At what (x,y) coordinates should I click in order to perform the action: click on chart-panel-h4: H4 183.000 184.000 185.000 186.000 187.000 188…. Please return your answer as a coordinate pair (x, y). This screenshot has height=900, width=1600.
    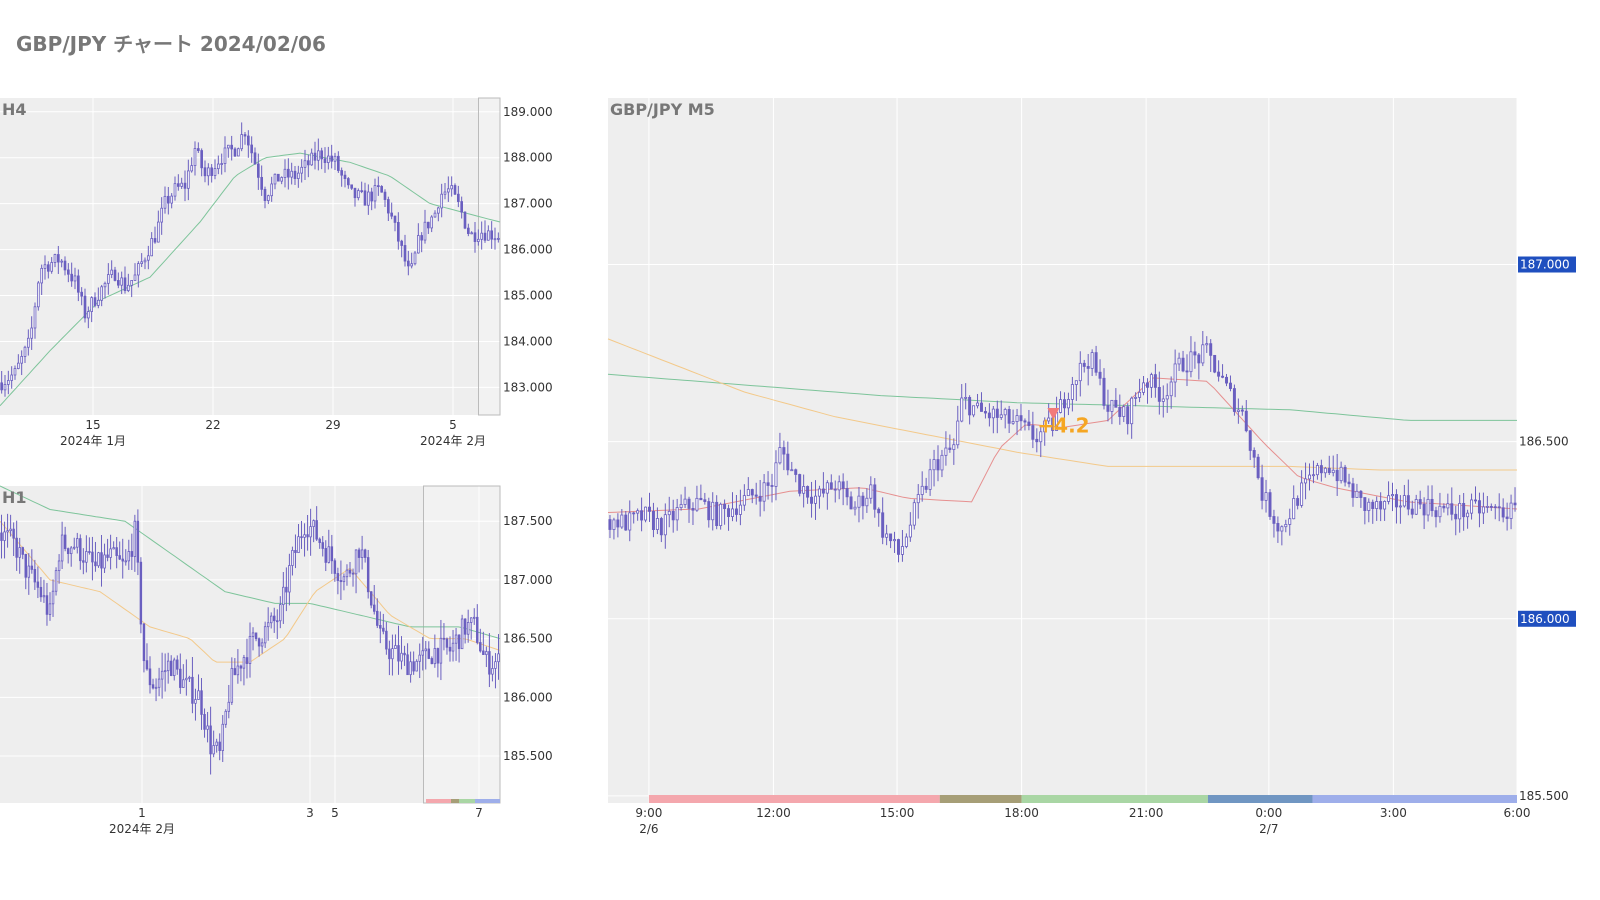
    Looking at the image, I should click on (276, 272).